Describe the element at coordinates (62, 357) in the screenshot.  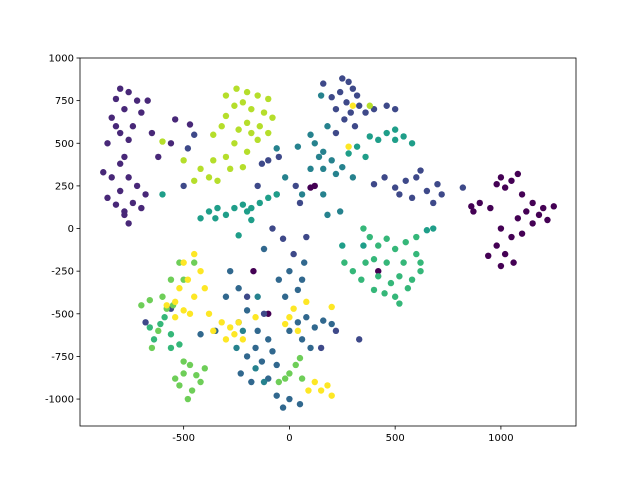
I see `y-tick-label: -750` at that location.